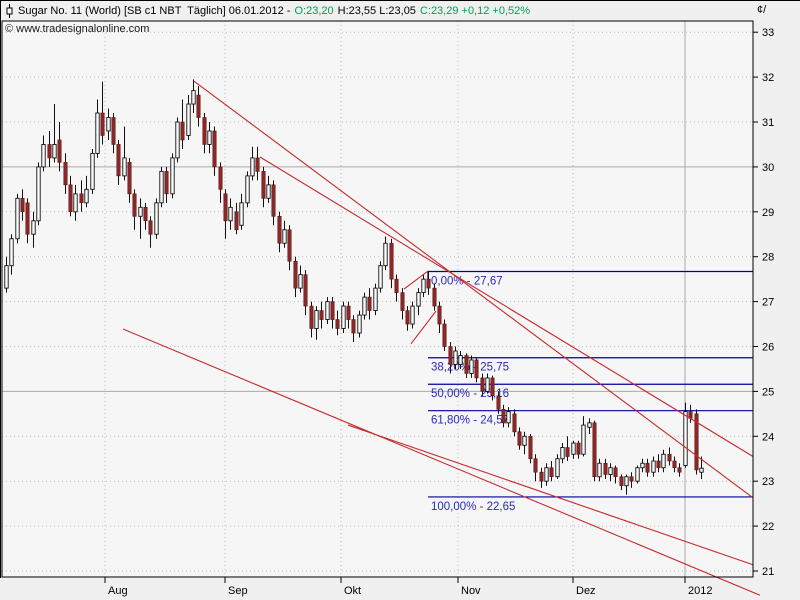 The width and height of the screenshot is (800, 600). I want to click on fib-level-label: 100,00% - 22,65, so click(473, 507).